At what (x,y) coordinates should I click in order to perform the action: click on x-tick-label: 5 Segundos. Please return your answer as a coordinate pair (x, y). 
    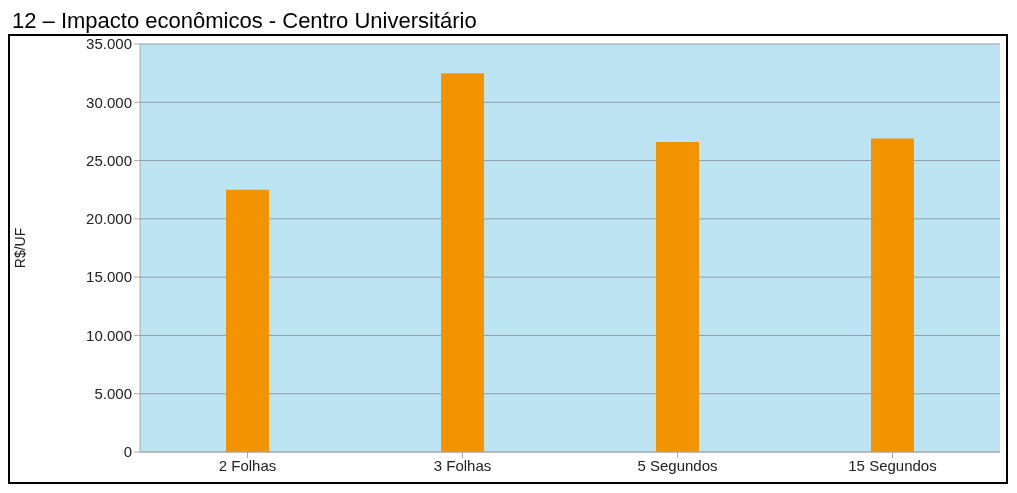
    Looking at the image, I should click on (677, 465).